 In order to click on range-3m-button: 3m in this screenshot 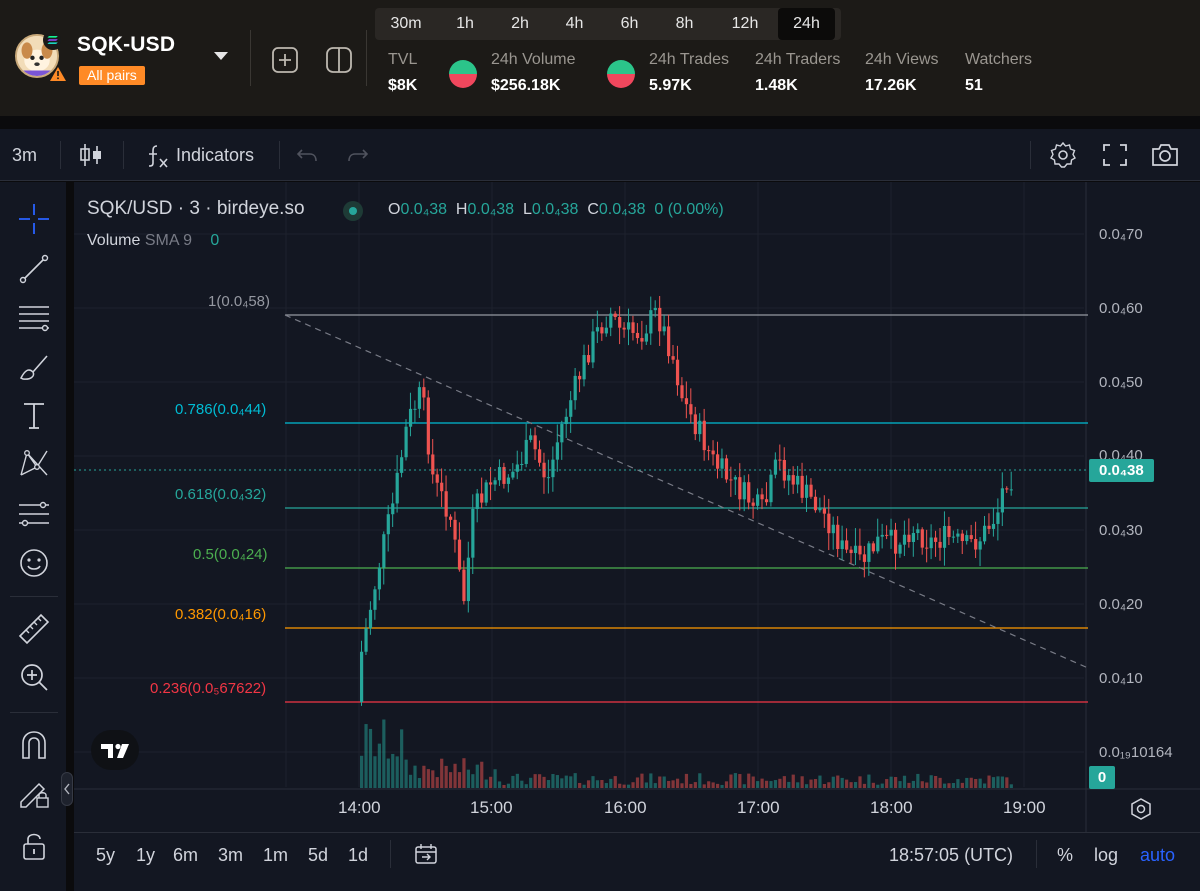, I will do `click(231, 855)`.